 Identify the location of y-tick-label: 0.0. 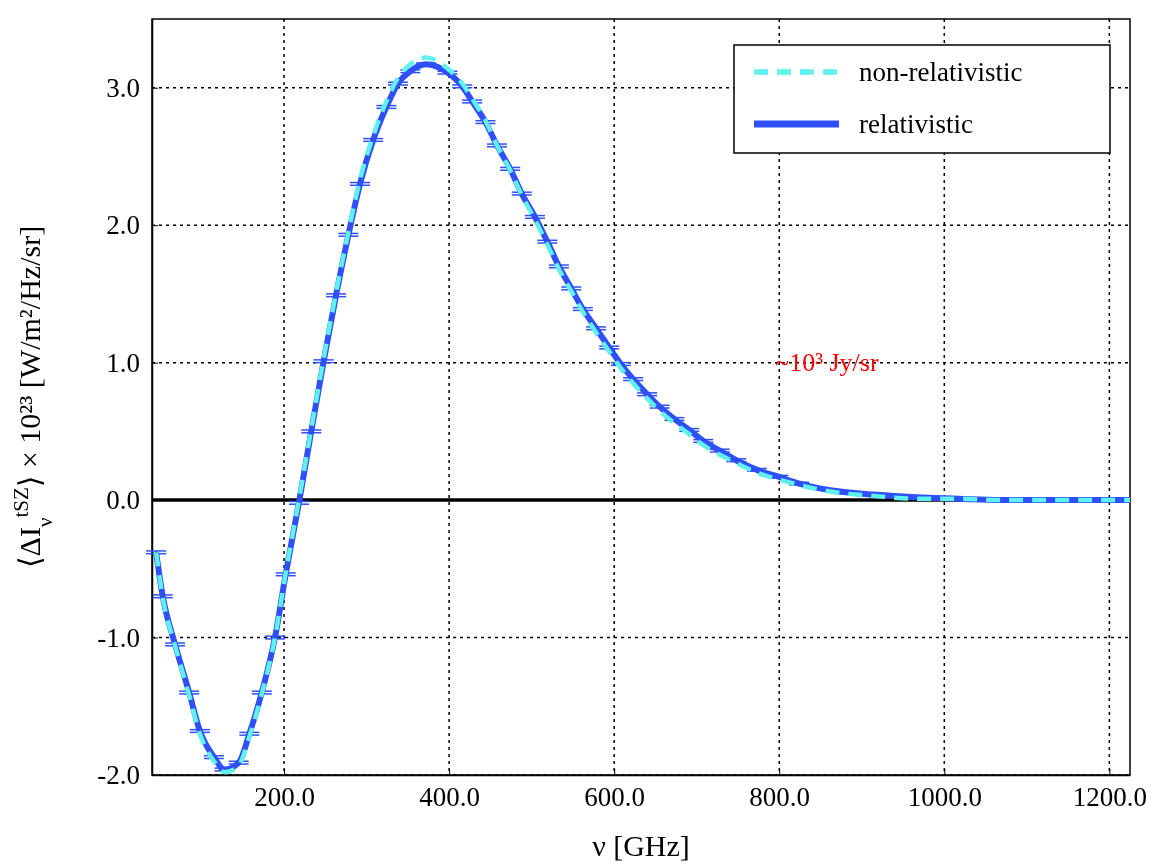
(123, 500).